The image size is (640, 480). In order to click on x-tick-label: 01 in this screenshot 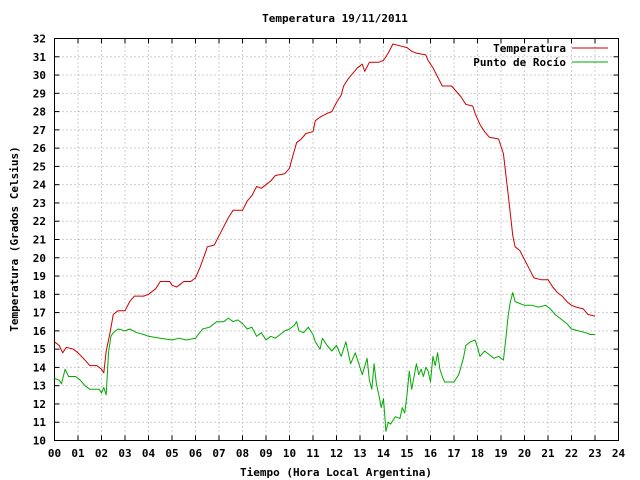, I will do `click(78, 453)`.